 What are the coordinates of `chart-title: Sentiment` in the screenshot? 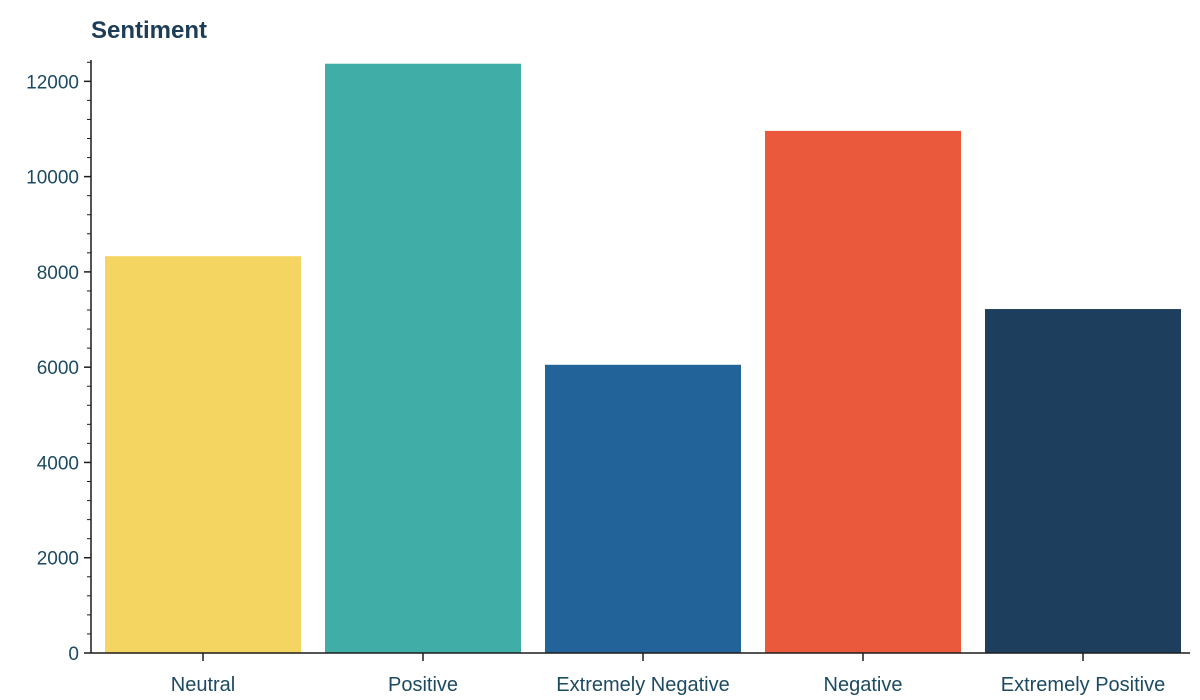 It's located at (149, 30).